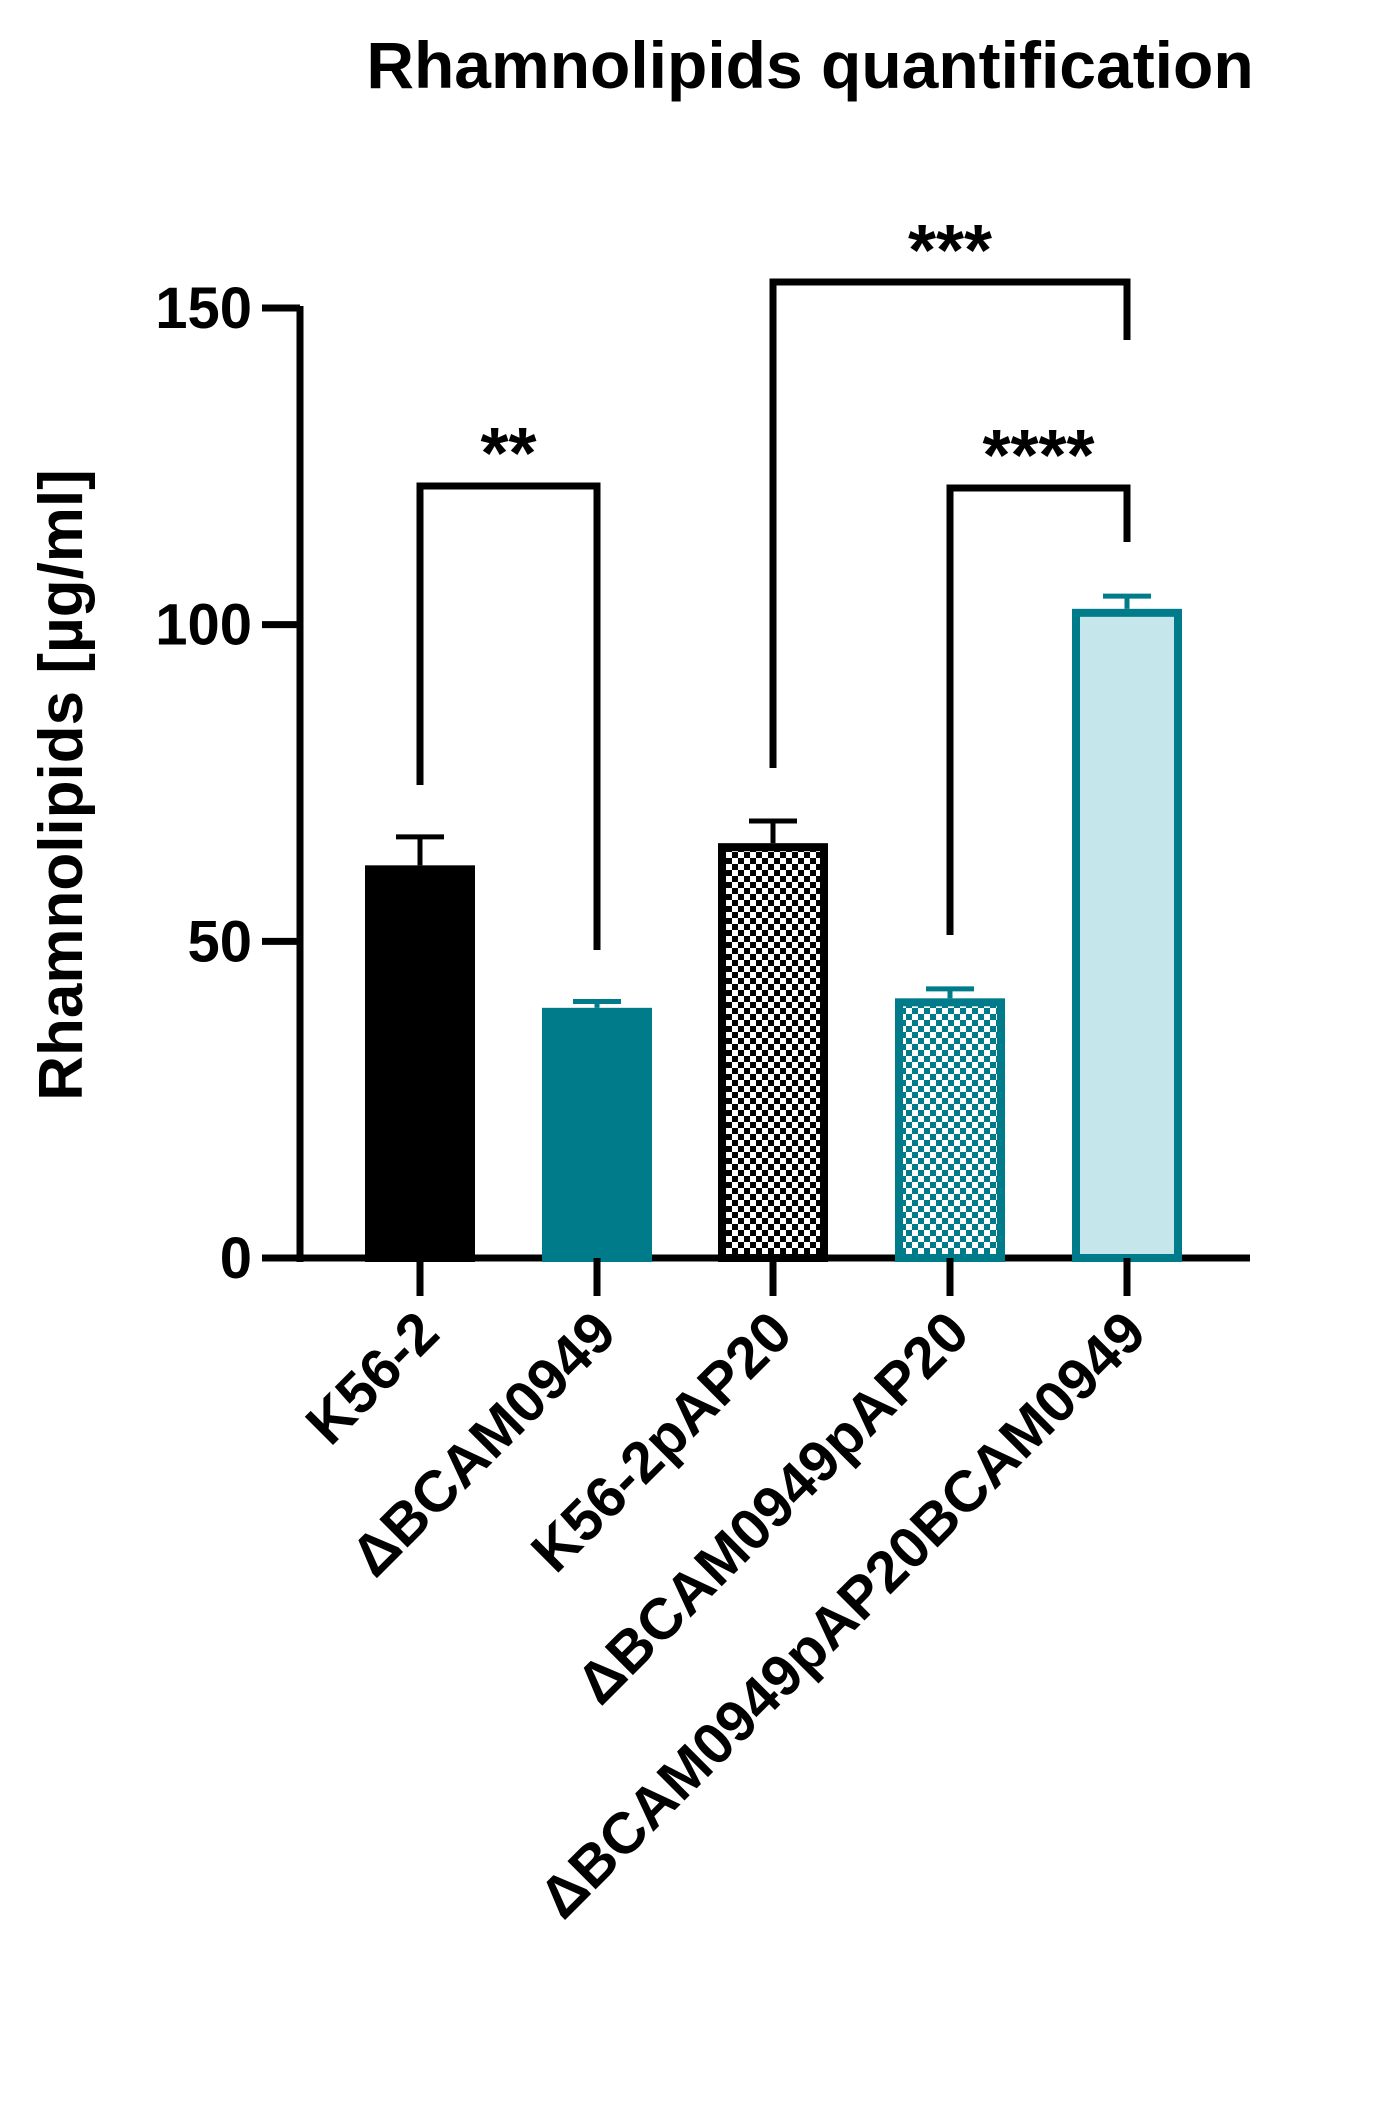  I want to click on chart-title: Rhamnolipids quantification, so click(809, 65).